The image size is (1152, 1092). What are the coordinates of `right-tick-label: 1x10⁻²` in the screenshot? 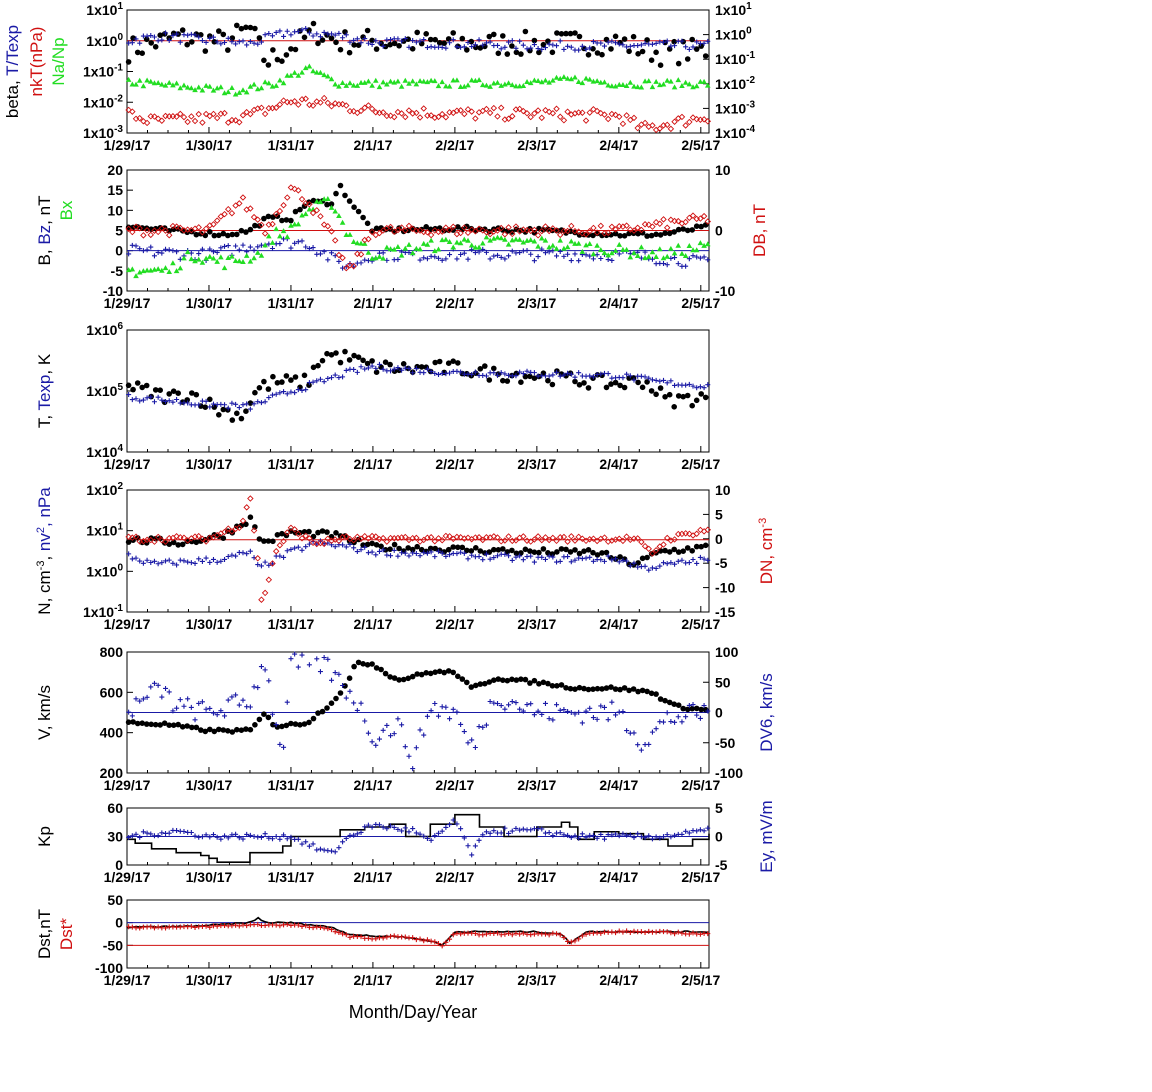 It's located at (735, 83).